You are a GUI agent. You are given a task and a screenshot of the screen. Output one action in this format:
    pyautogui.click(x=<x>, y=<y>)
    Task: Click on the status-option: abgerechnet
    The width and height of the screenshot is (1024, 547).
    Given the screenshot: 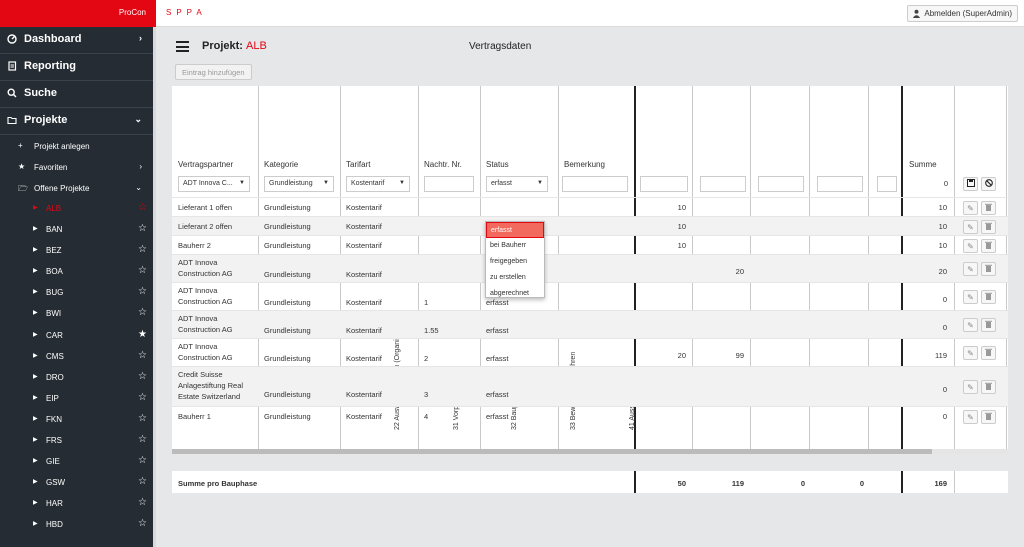 What is the action you would take?
    pyautogui.click(x=509, y=293)
    